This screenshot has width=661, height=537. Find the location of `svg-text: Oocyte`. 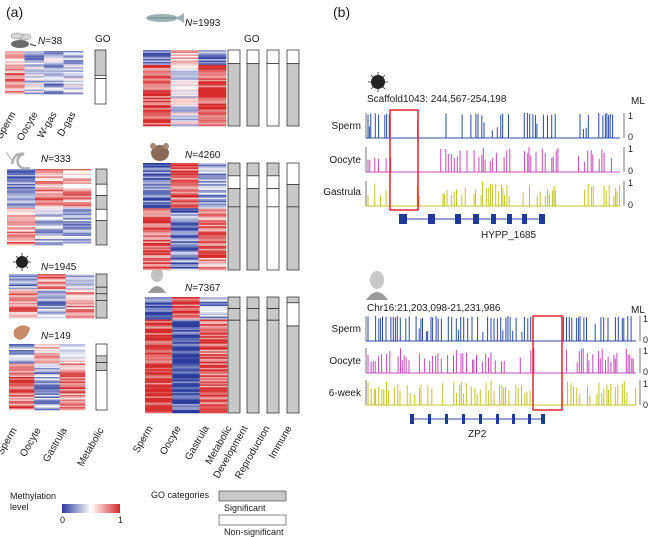

svg-text: Oocyte is located at coordinates (171, 440).